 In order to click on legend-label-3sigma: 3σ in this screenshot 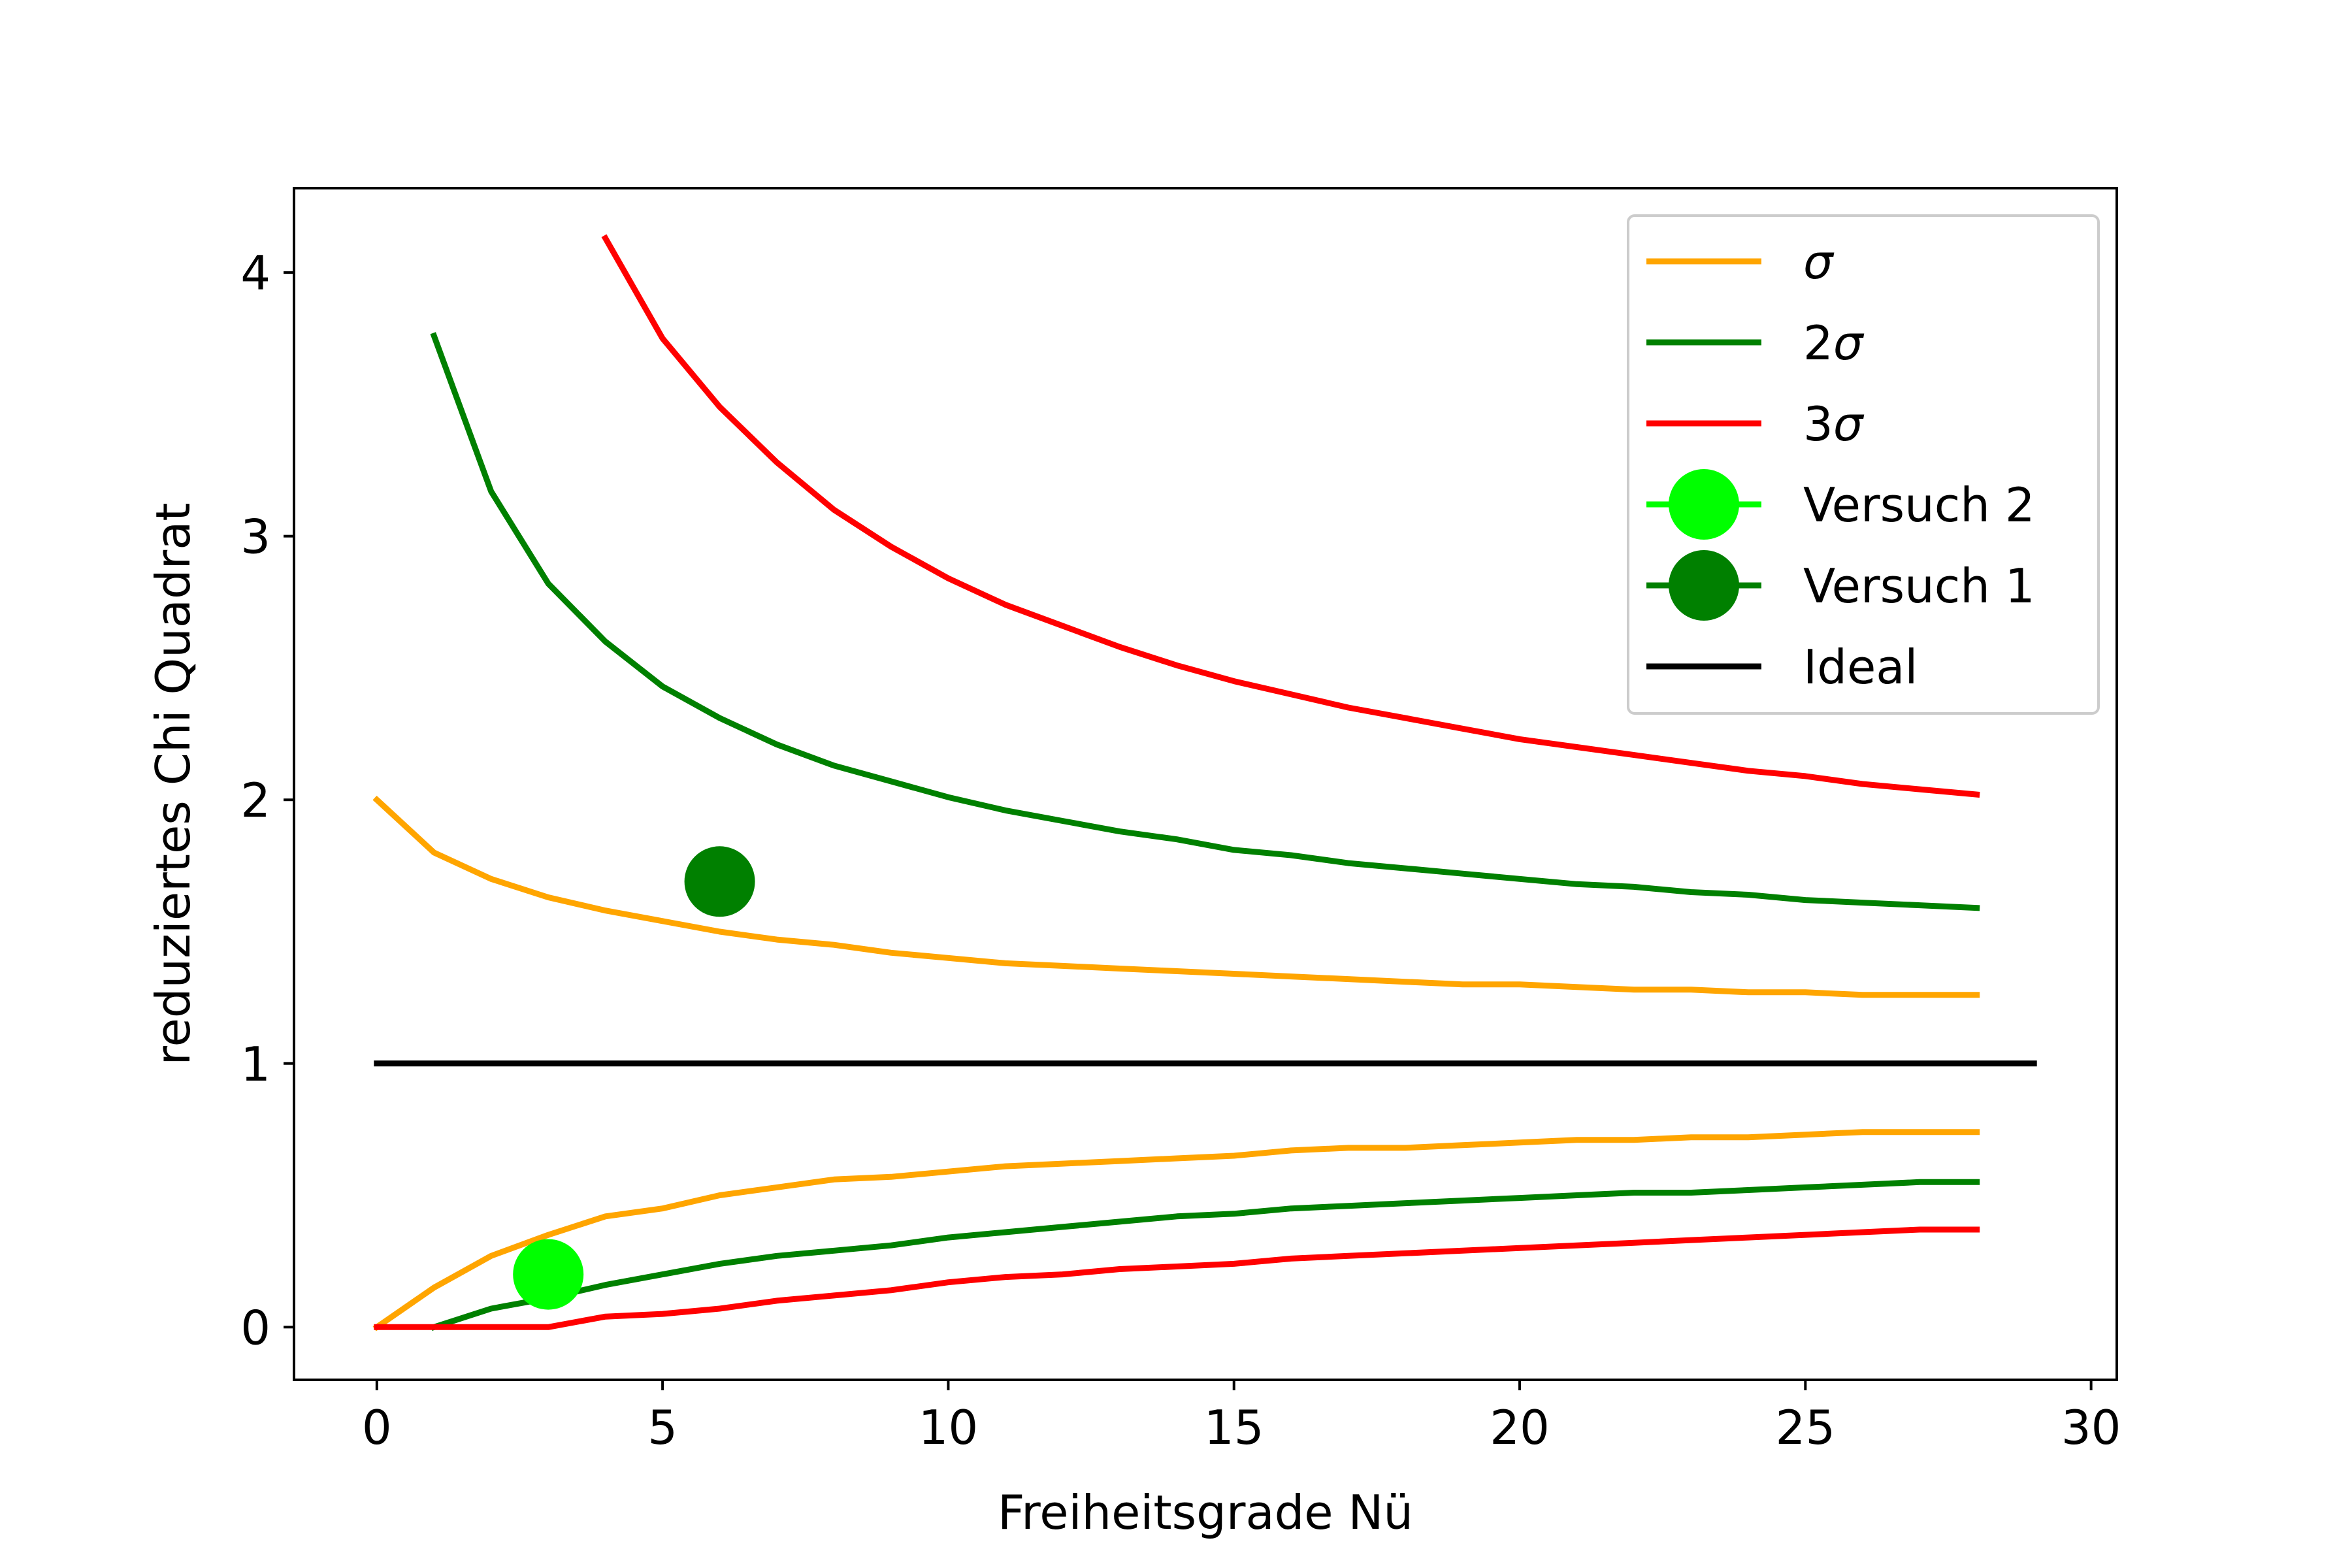, I will do `click(1834, 424)`.